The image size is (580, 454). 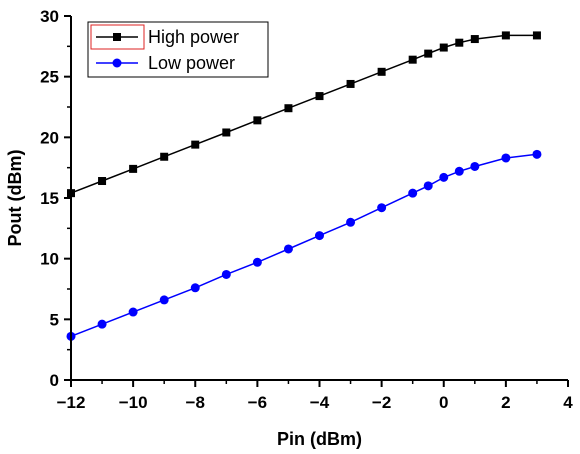 What do you see at coordinates (381, 402) in the screenshot?
I see `x-tick-label: −2` at bounding box center [381, 402].